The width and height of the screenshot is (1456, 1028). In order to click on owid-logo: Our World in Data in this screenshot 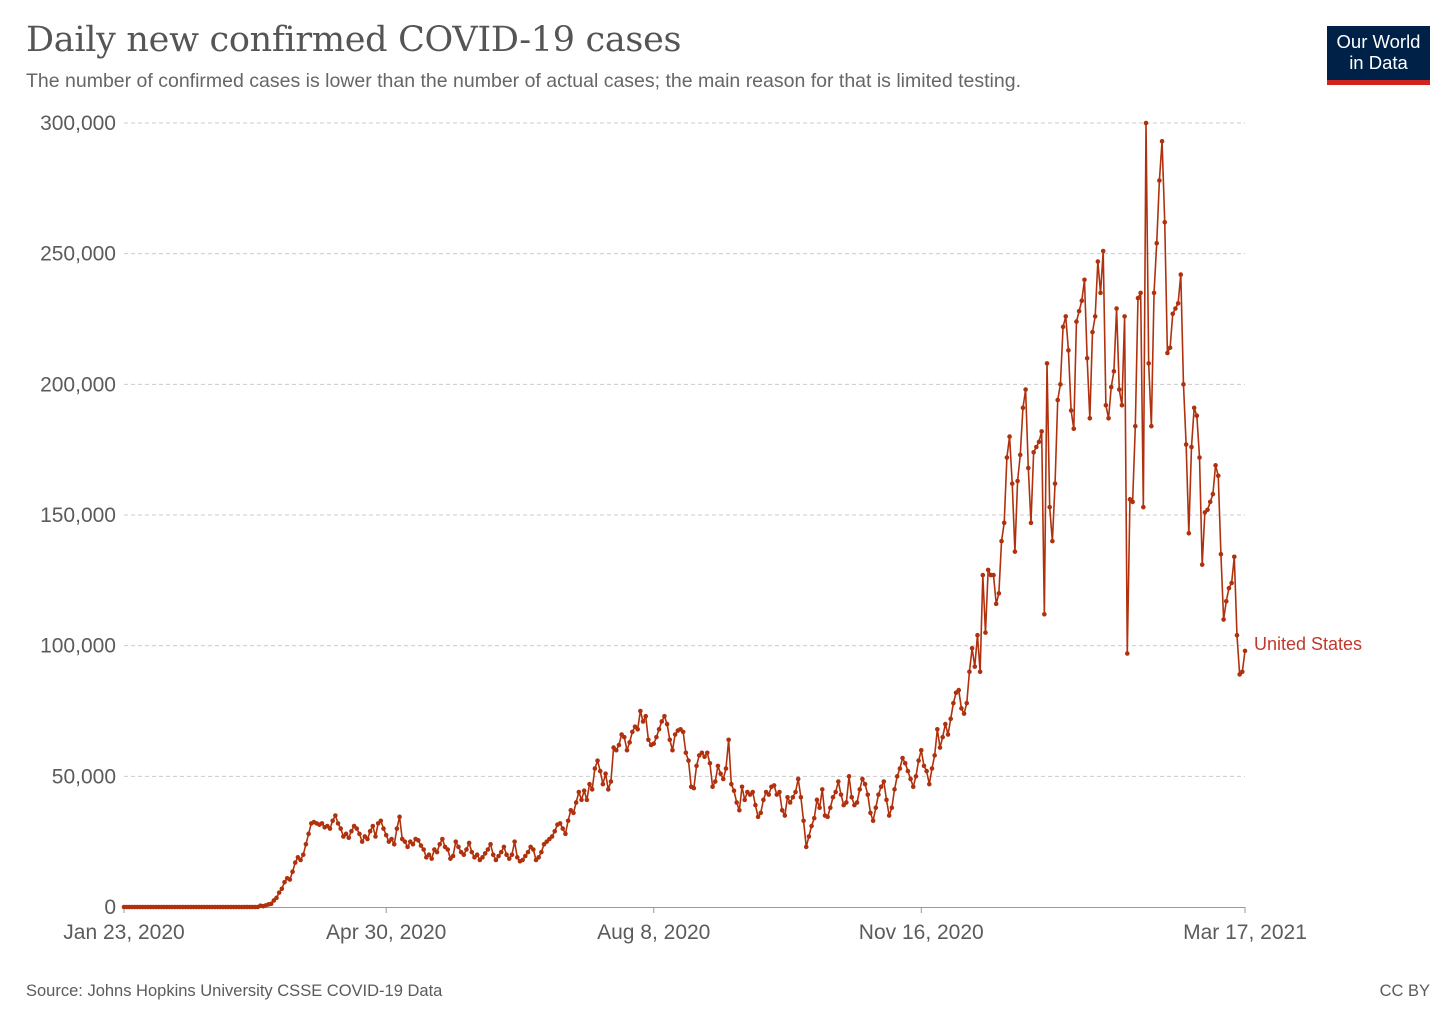, I will do `click(1378, 55)`.